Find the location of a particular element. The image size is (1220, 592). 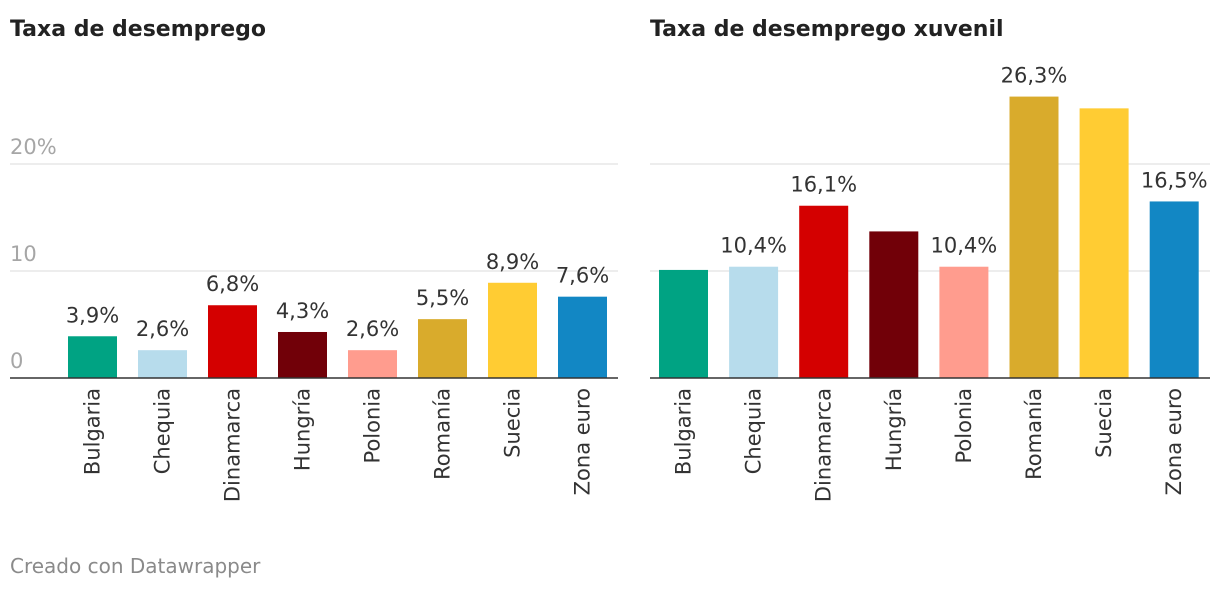

chart1-category-label: Suecia is located at coordinates (513, 423).